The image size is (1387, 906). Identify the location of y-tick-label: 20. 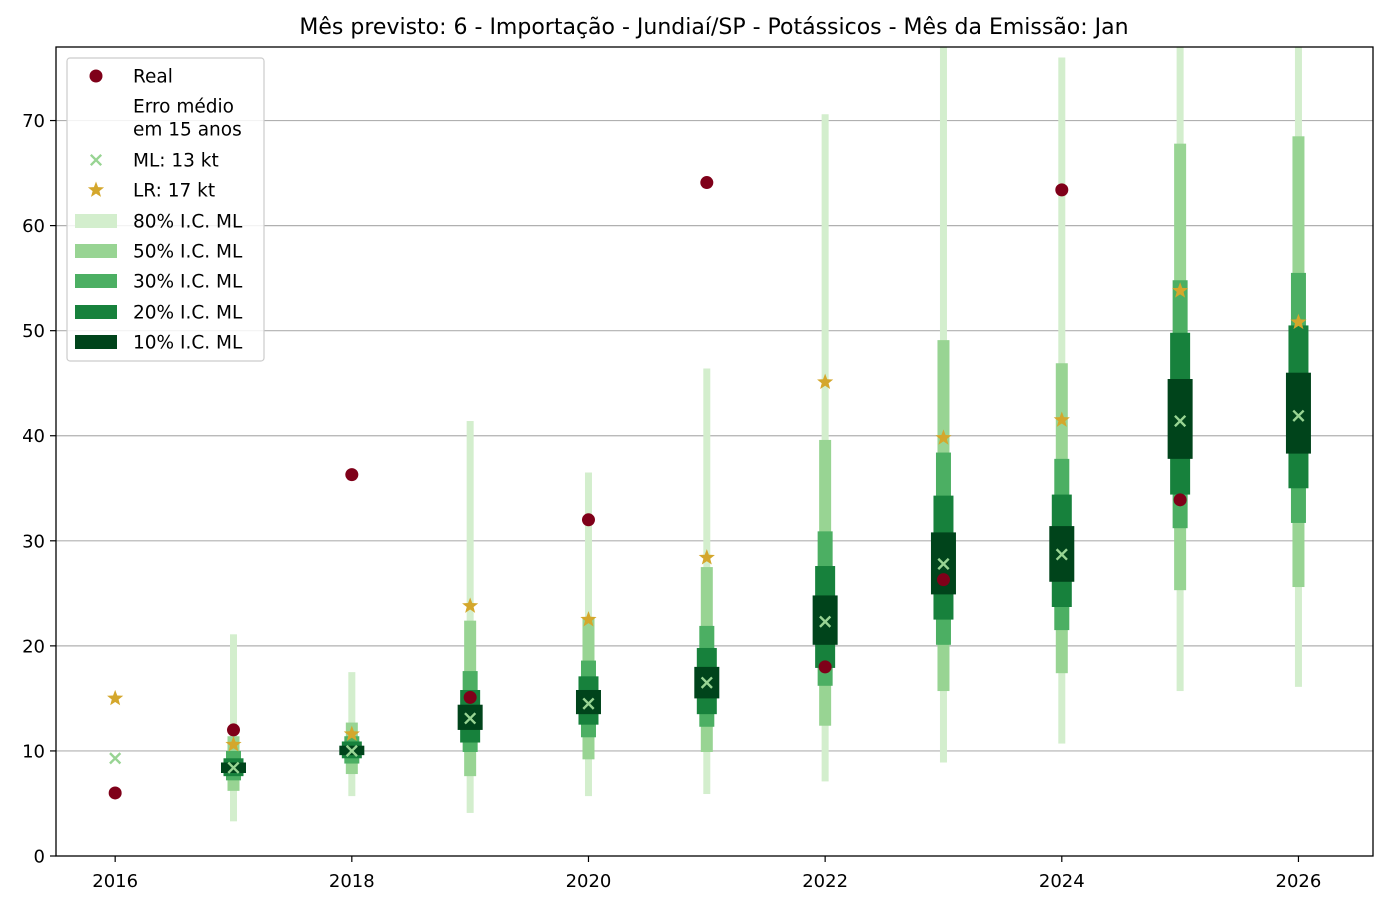
(33, 646).